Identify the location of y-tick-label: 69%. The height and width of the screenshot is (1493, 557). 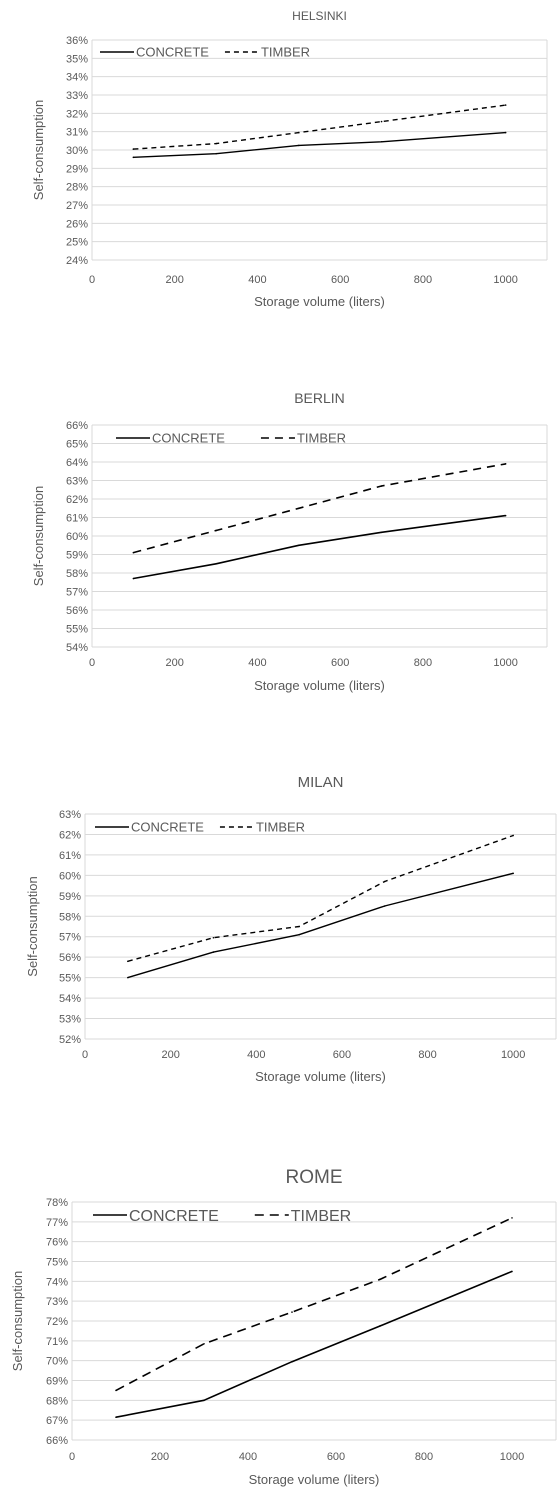
(57, 1382).